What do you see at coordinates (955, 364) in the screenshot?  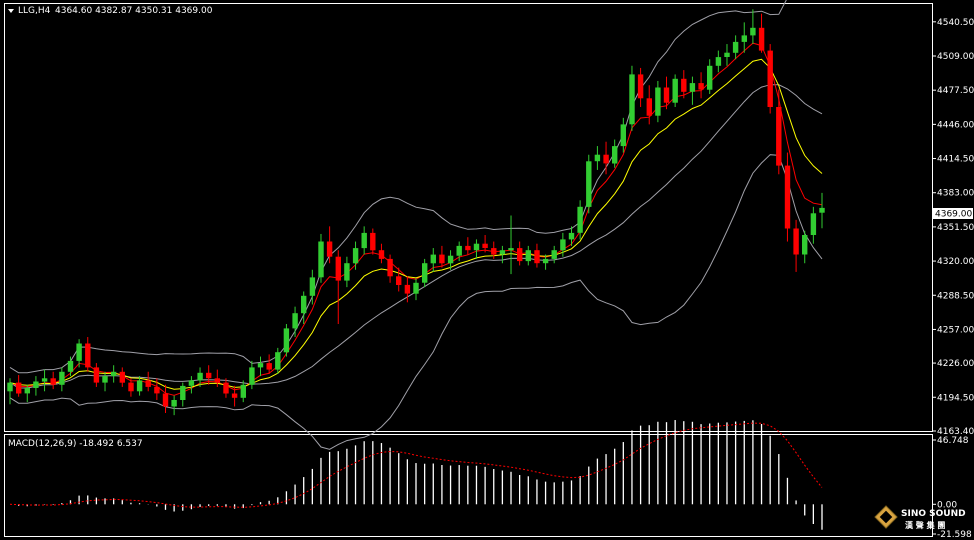 I see `price-tick-label: 4226.00` at bounding box center [955, 364].